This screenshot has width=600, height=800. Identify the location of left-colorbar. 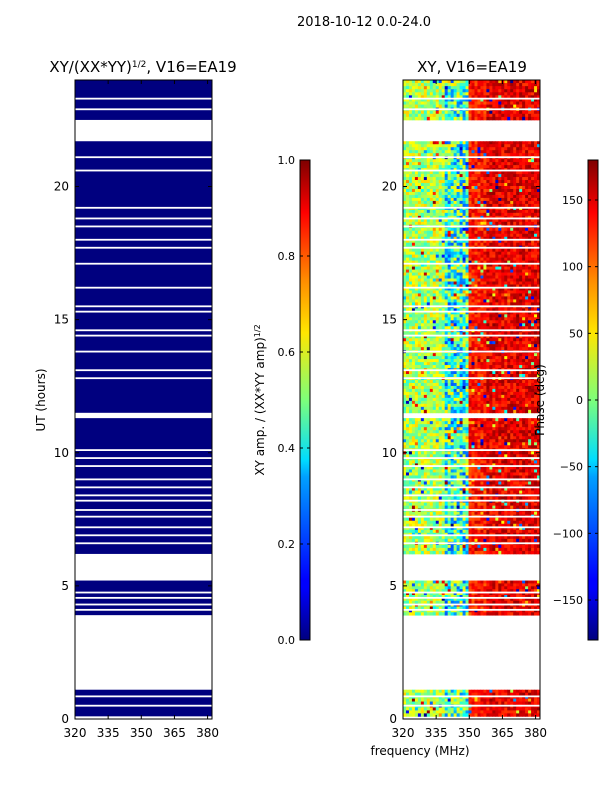
(305, 400).